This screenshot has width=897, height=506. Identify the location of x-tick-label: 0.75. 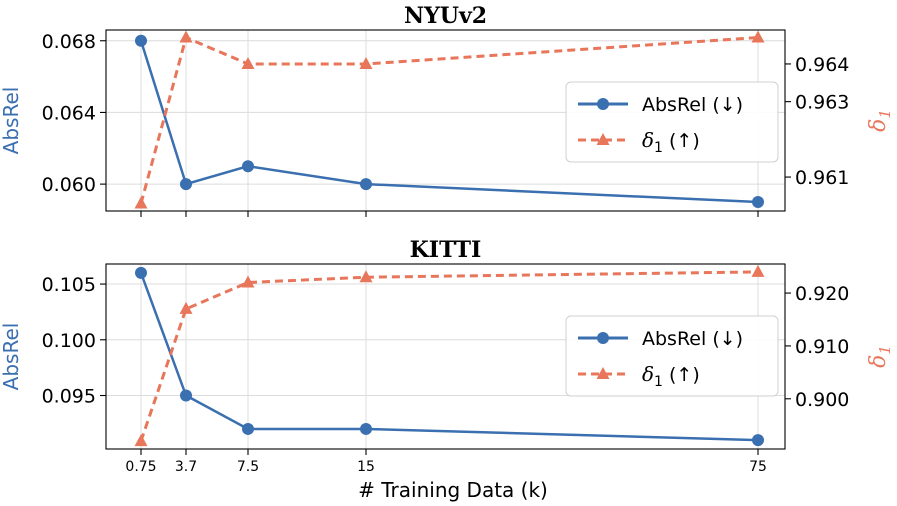
(140, 467).